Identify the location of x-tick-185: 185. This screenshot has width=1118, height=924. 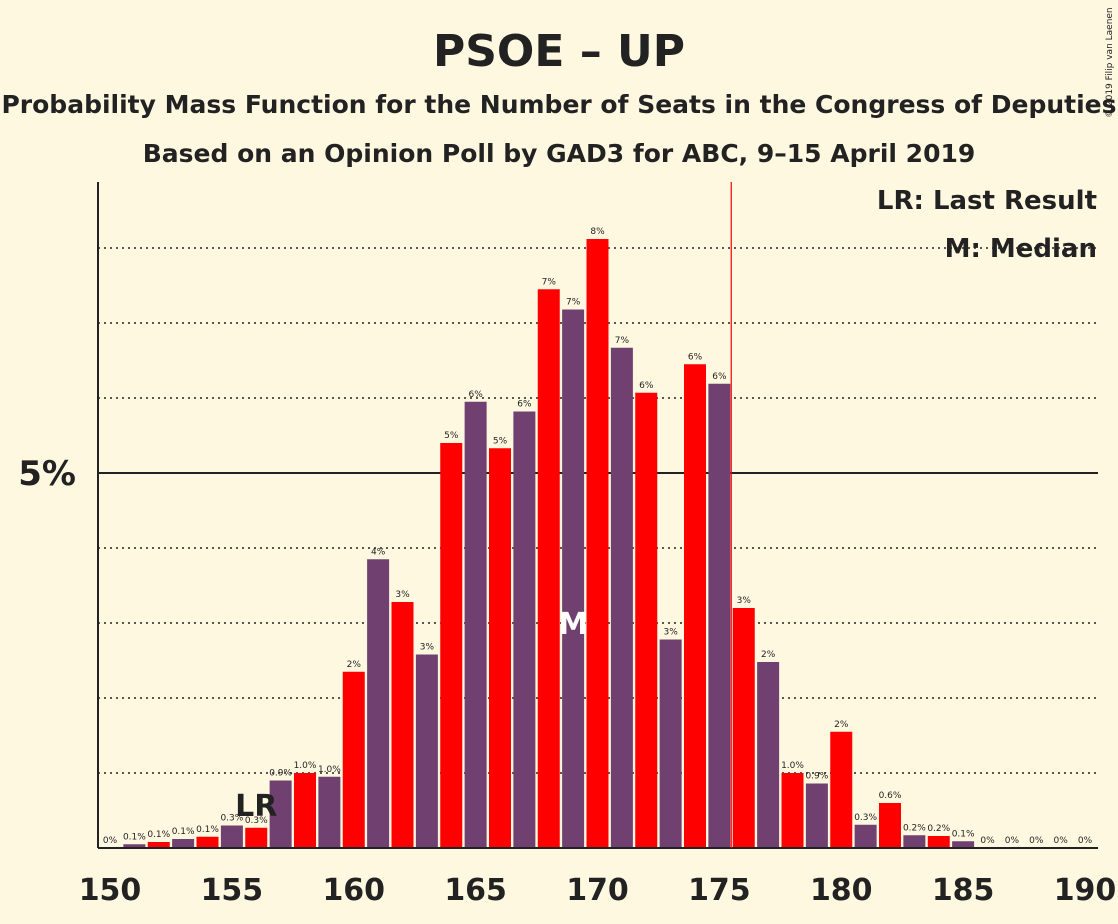
(963, 890).